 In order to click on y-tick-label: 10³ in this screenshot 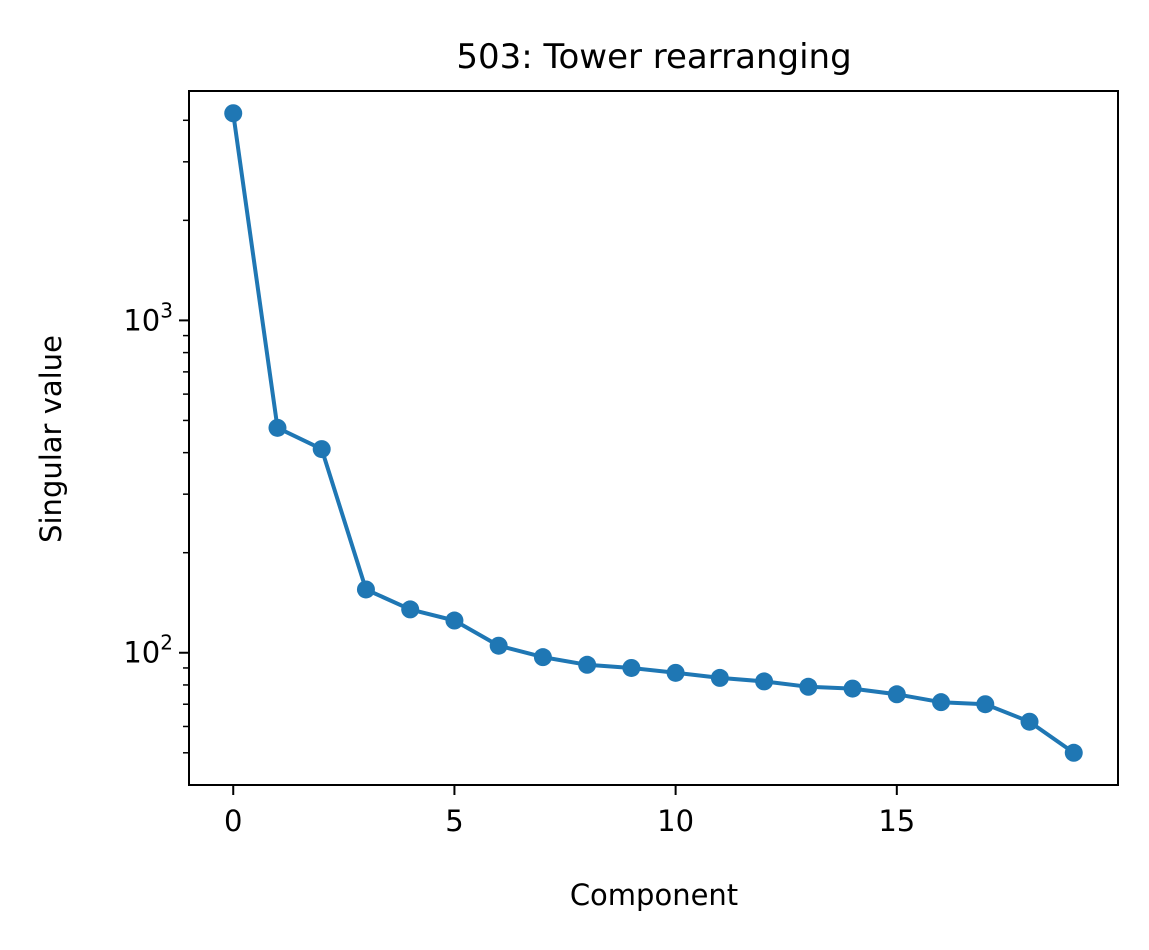, I will do `click(148, 317)`.